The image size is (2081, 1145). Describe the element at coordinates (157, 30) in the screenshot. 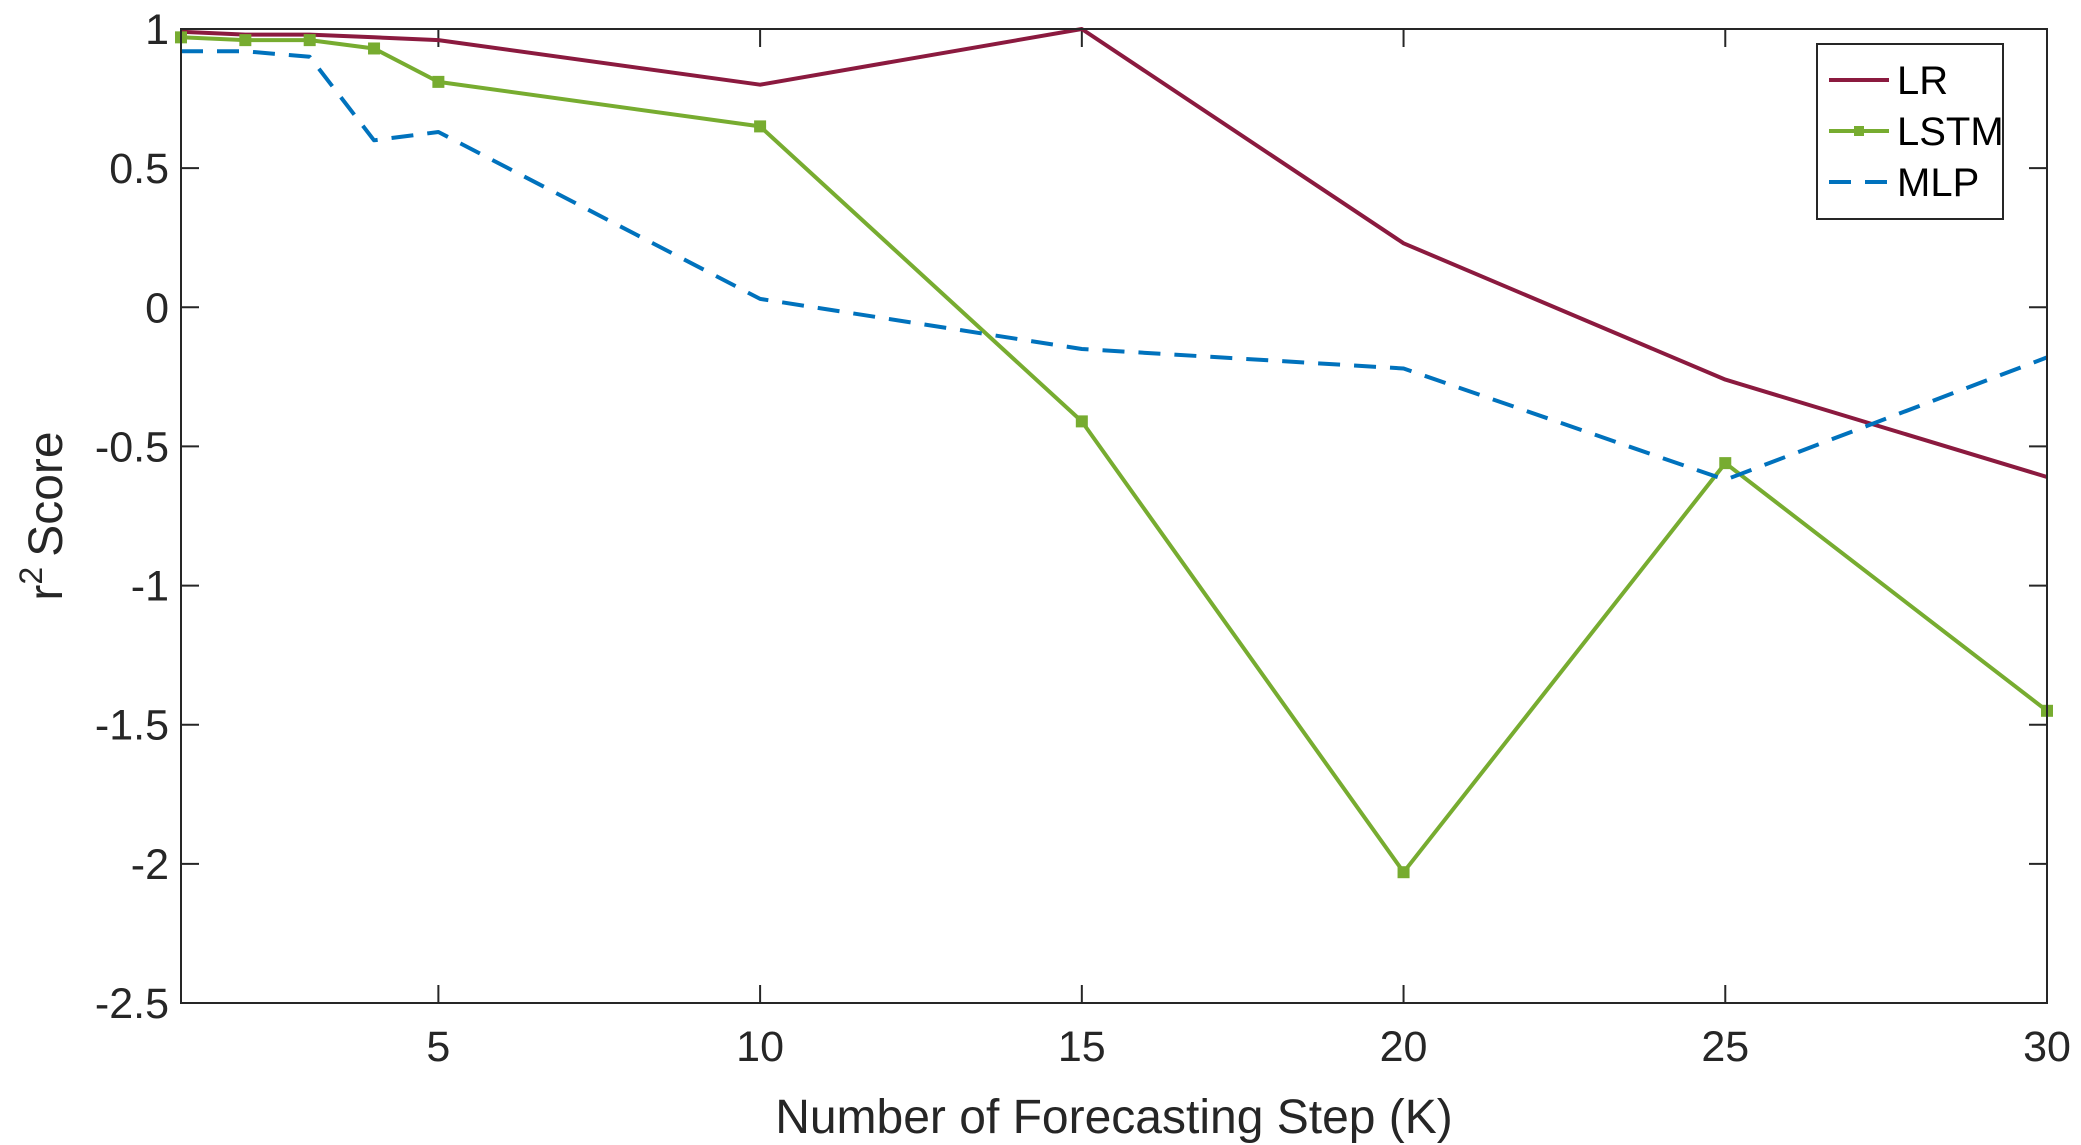

I see `y-tick-label: 1` at that location.